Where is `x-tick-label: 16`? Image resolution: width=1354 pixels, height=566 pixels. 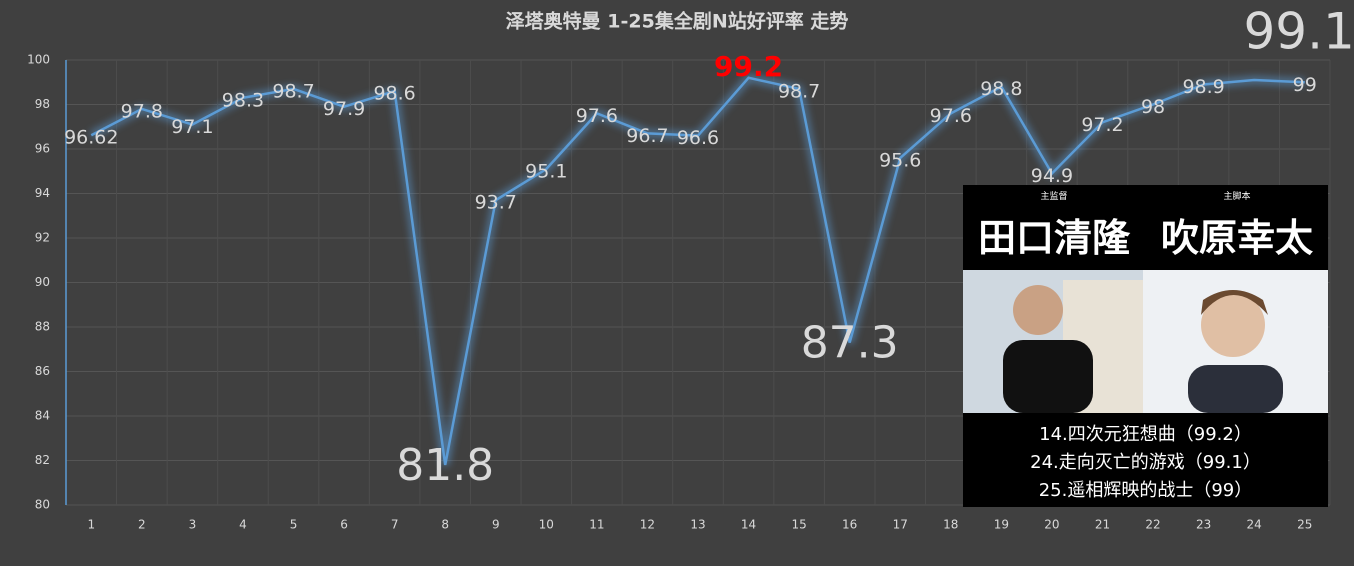
x-tick-label: 16 is located at coordinates (849, 525).